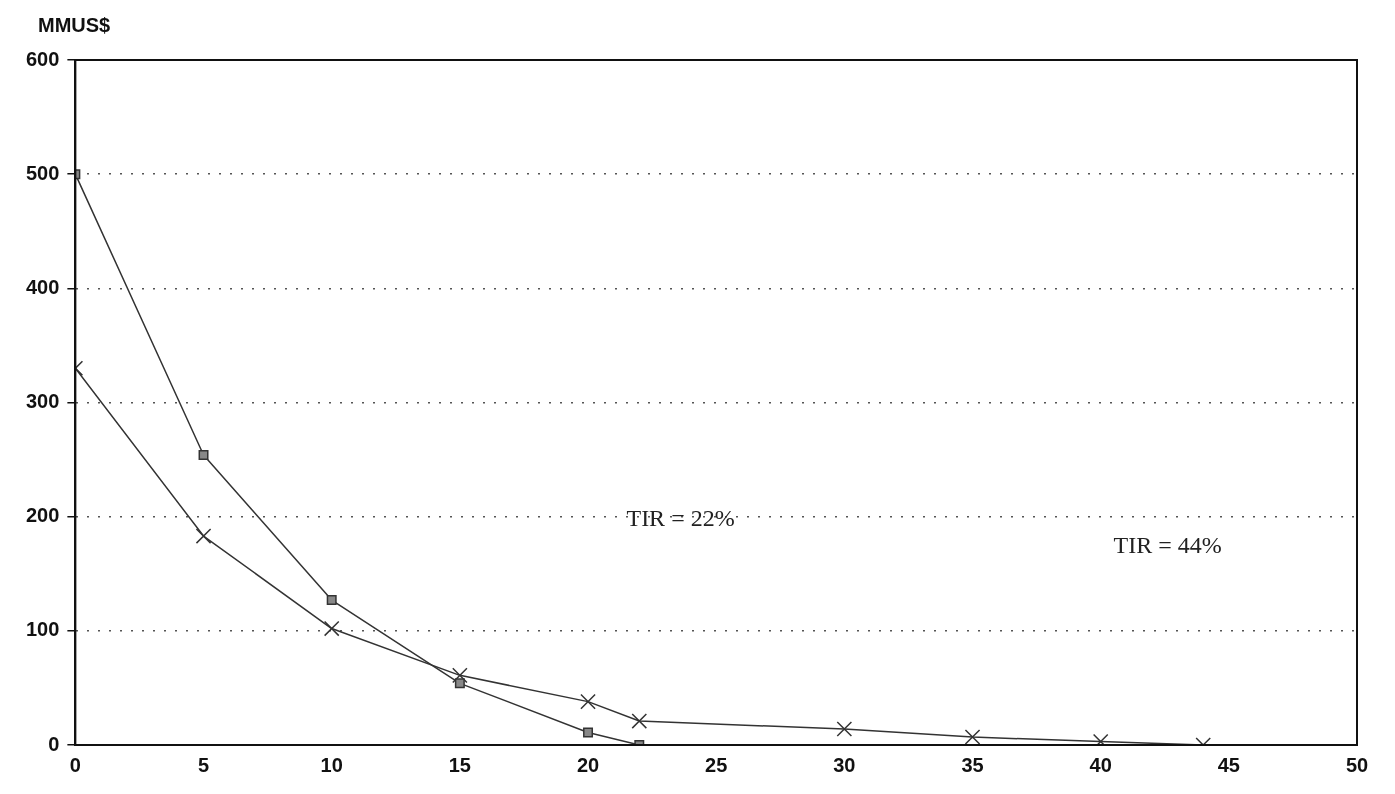  I want to click on x-tick-label: 30, so click(844, 764).